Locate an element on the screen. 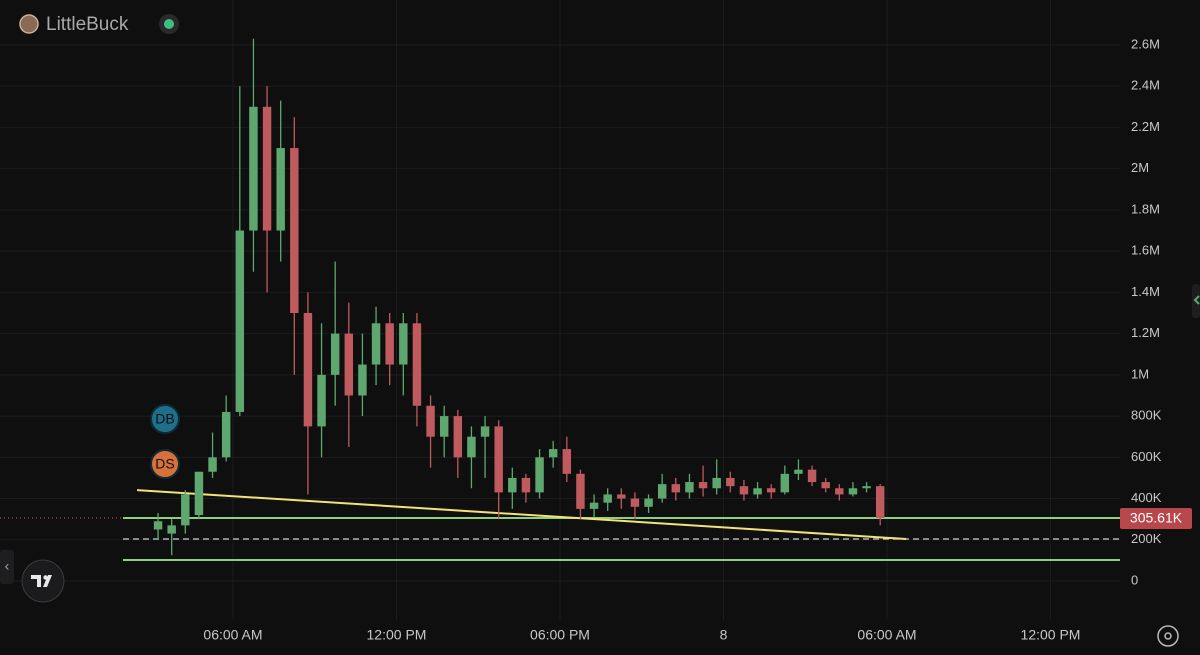 This screenshot has width=1200, height=655. last-price-box is located at coordinates (1156, 519).